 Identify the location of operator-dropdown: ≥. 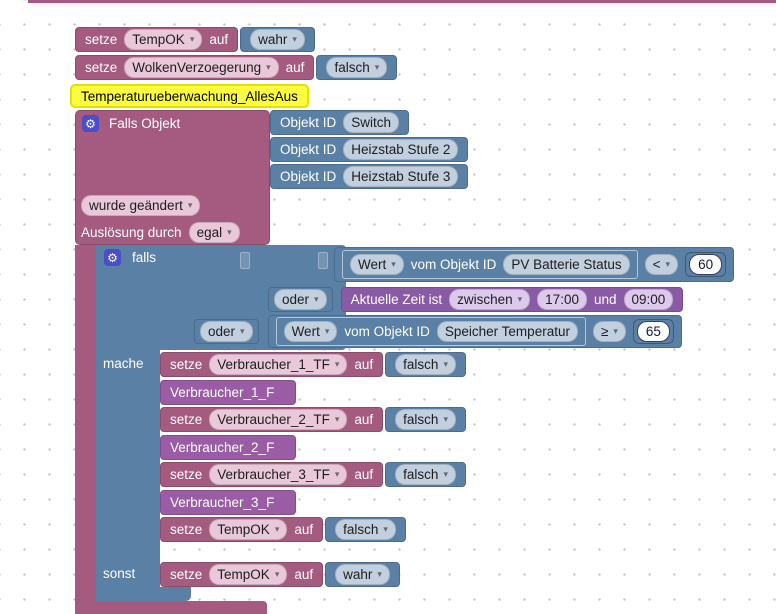
(609, 331).